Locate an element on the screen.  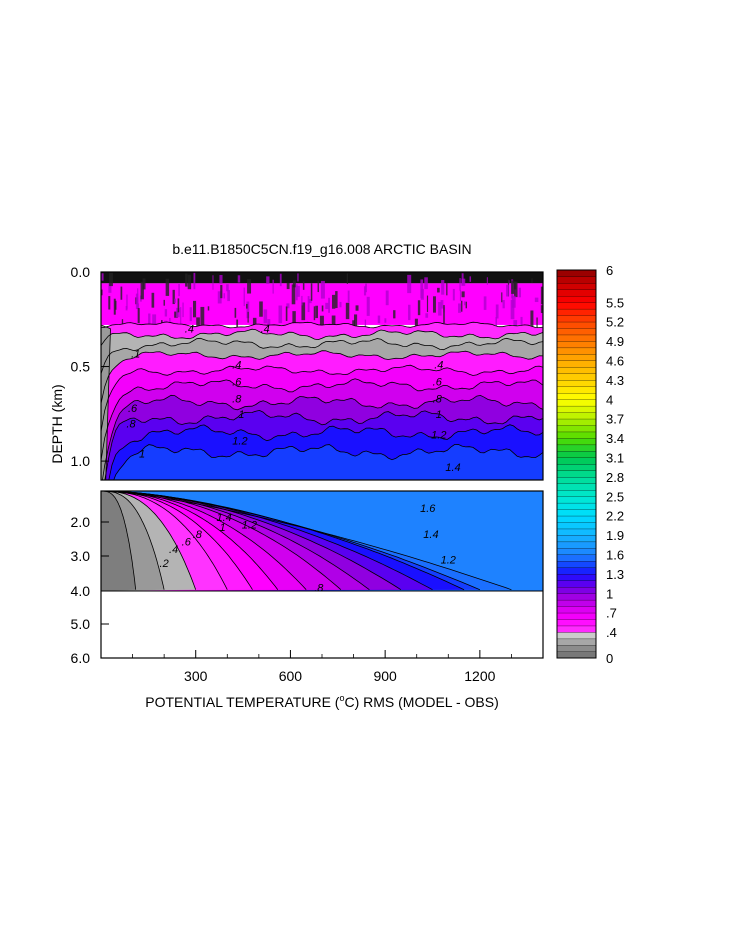
contour-label: .6 is located at coordinates (237, 383).